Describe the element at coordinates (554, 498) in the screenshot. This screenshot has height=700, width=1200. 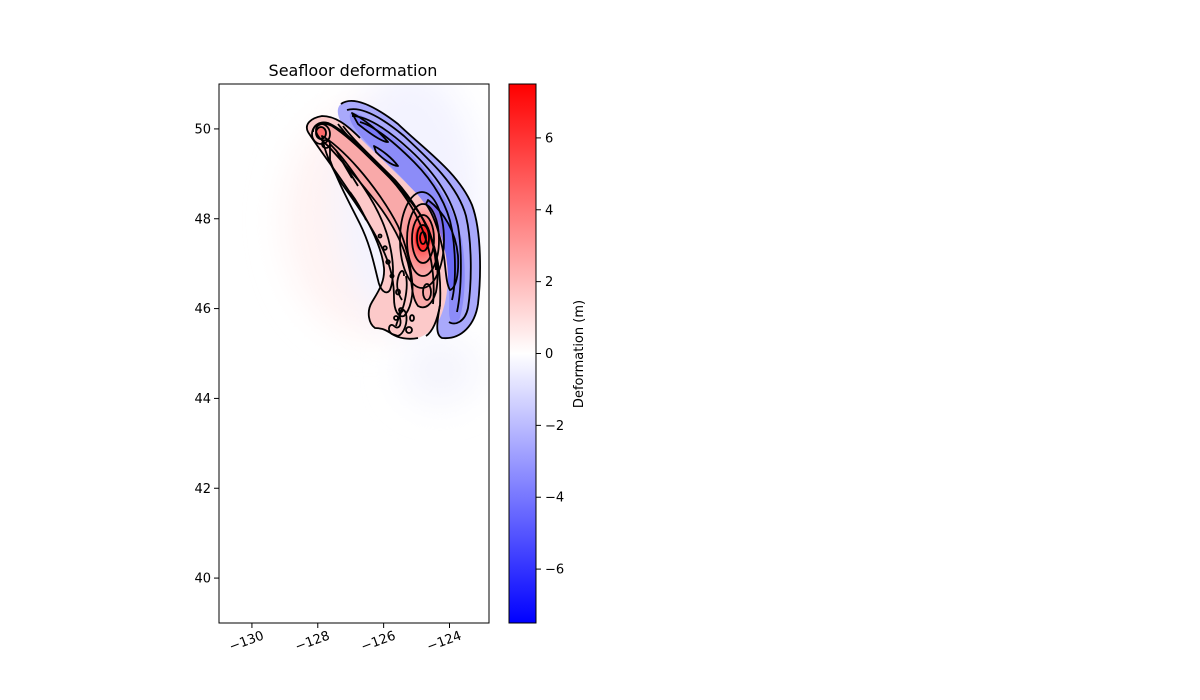
I see `colorbar-tick-label: −4` at that location.